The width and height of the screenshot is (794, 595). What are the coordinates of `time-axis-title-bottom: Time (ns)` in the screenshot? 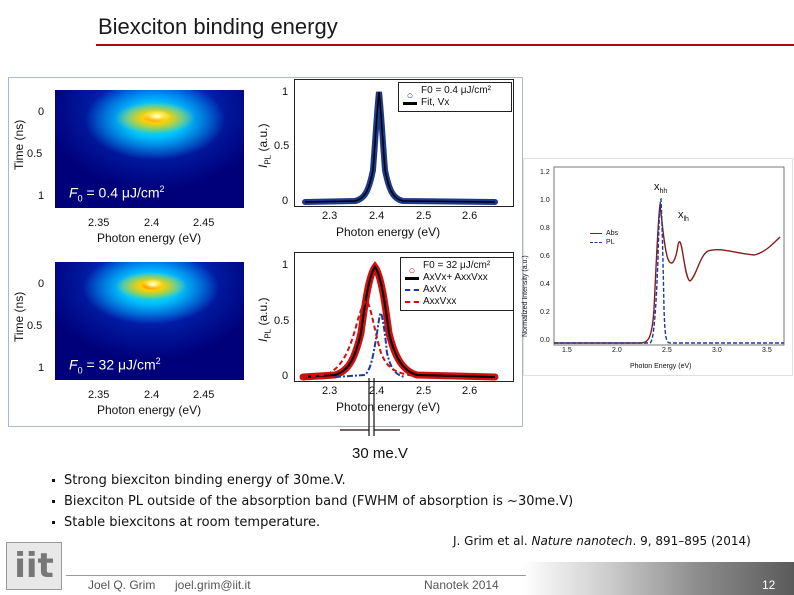 It's located at (19, 316).